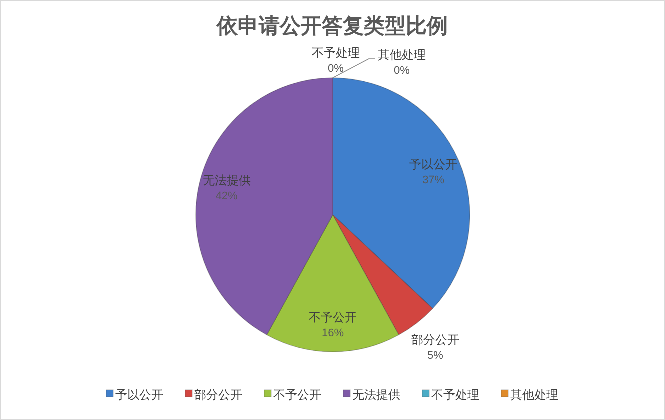 The image size is (665, 420). Describe the element at coordinates (218, 395) in the screenshot. I see `legend-label: 部分公开` at that location.